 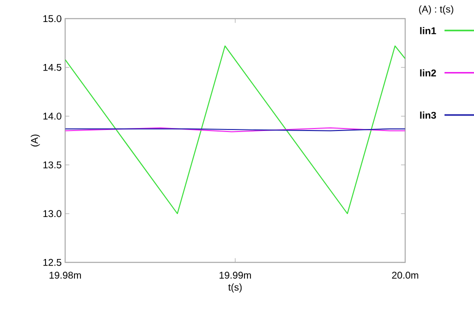 What do you see at coordinates (65, 275) in the screenshot?
I see `x-tick-label: 19.98m` at bounding box center [65, 275].